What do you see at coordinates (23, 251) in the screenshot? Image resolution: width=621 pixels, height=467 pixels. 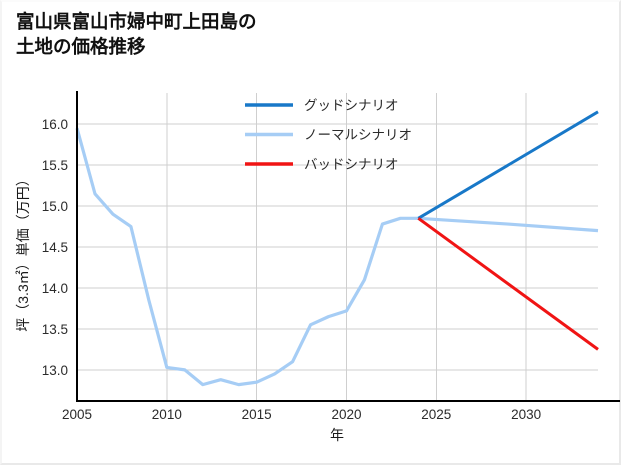 I see `y-axis-title: 坪（3.3㎡）単価（万円）` at bounding box center [23, 251].